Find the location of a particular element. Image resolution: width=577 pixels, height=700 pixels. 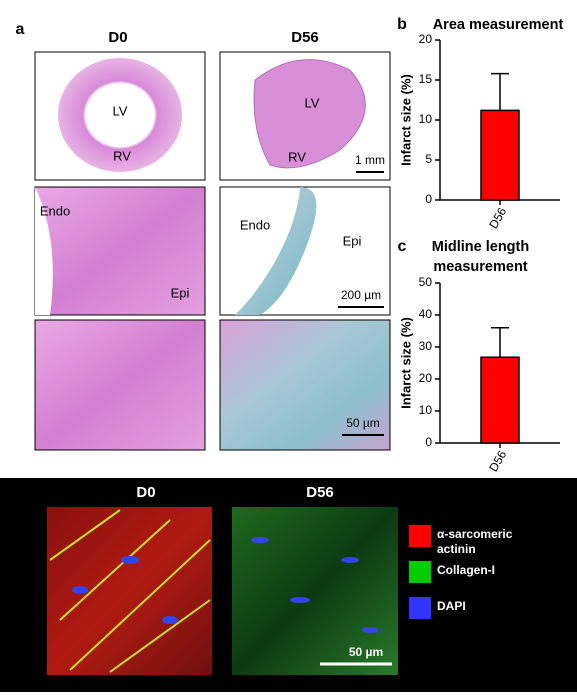

scale-bar-label: 200 µm is located at coordinates (361, 295).